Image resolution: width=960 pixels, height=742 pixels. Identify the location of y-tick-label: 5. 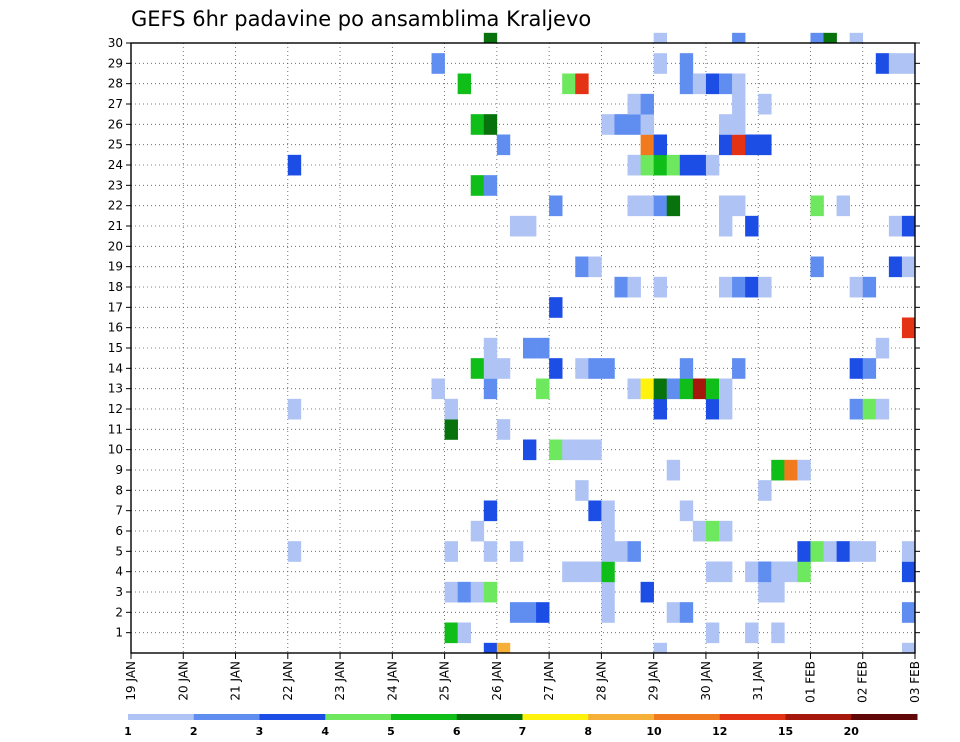
(119, 551).